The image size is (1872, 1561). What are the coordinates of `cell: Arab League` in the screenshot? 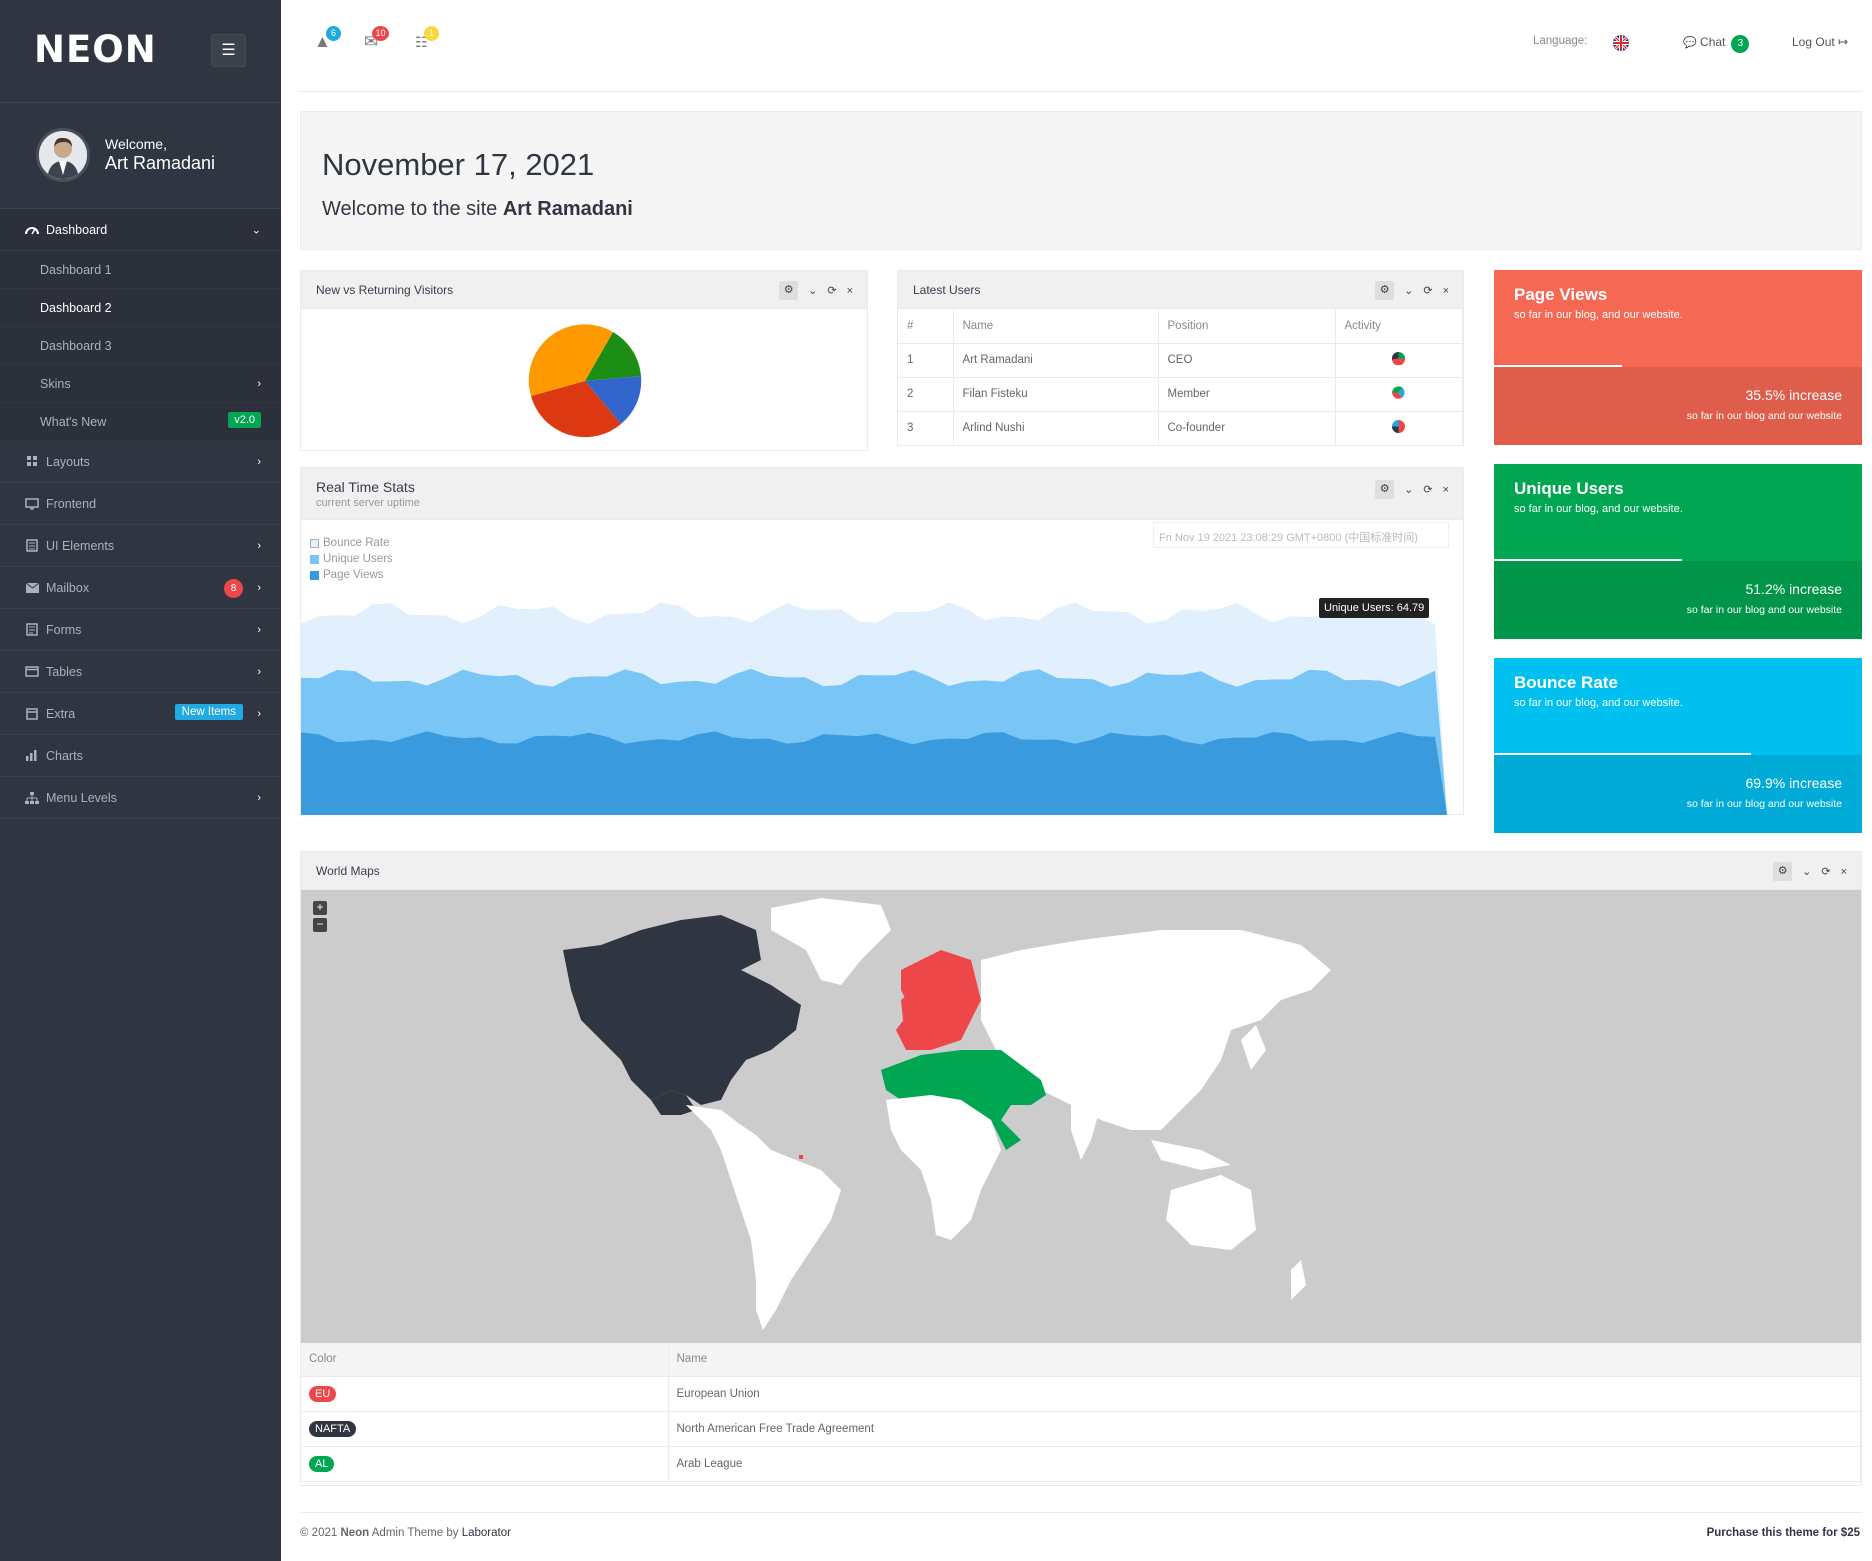 It's located at (1264, 1464).